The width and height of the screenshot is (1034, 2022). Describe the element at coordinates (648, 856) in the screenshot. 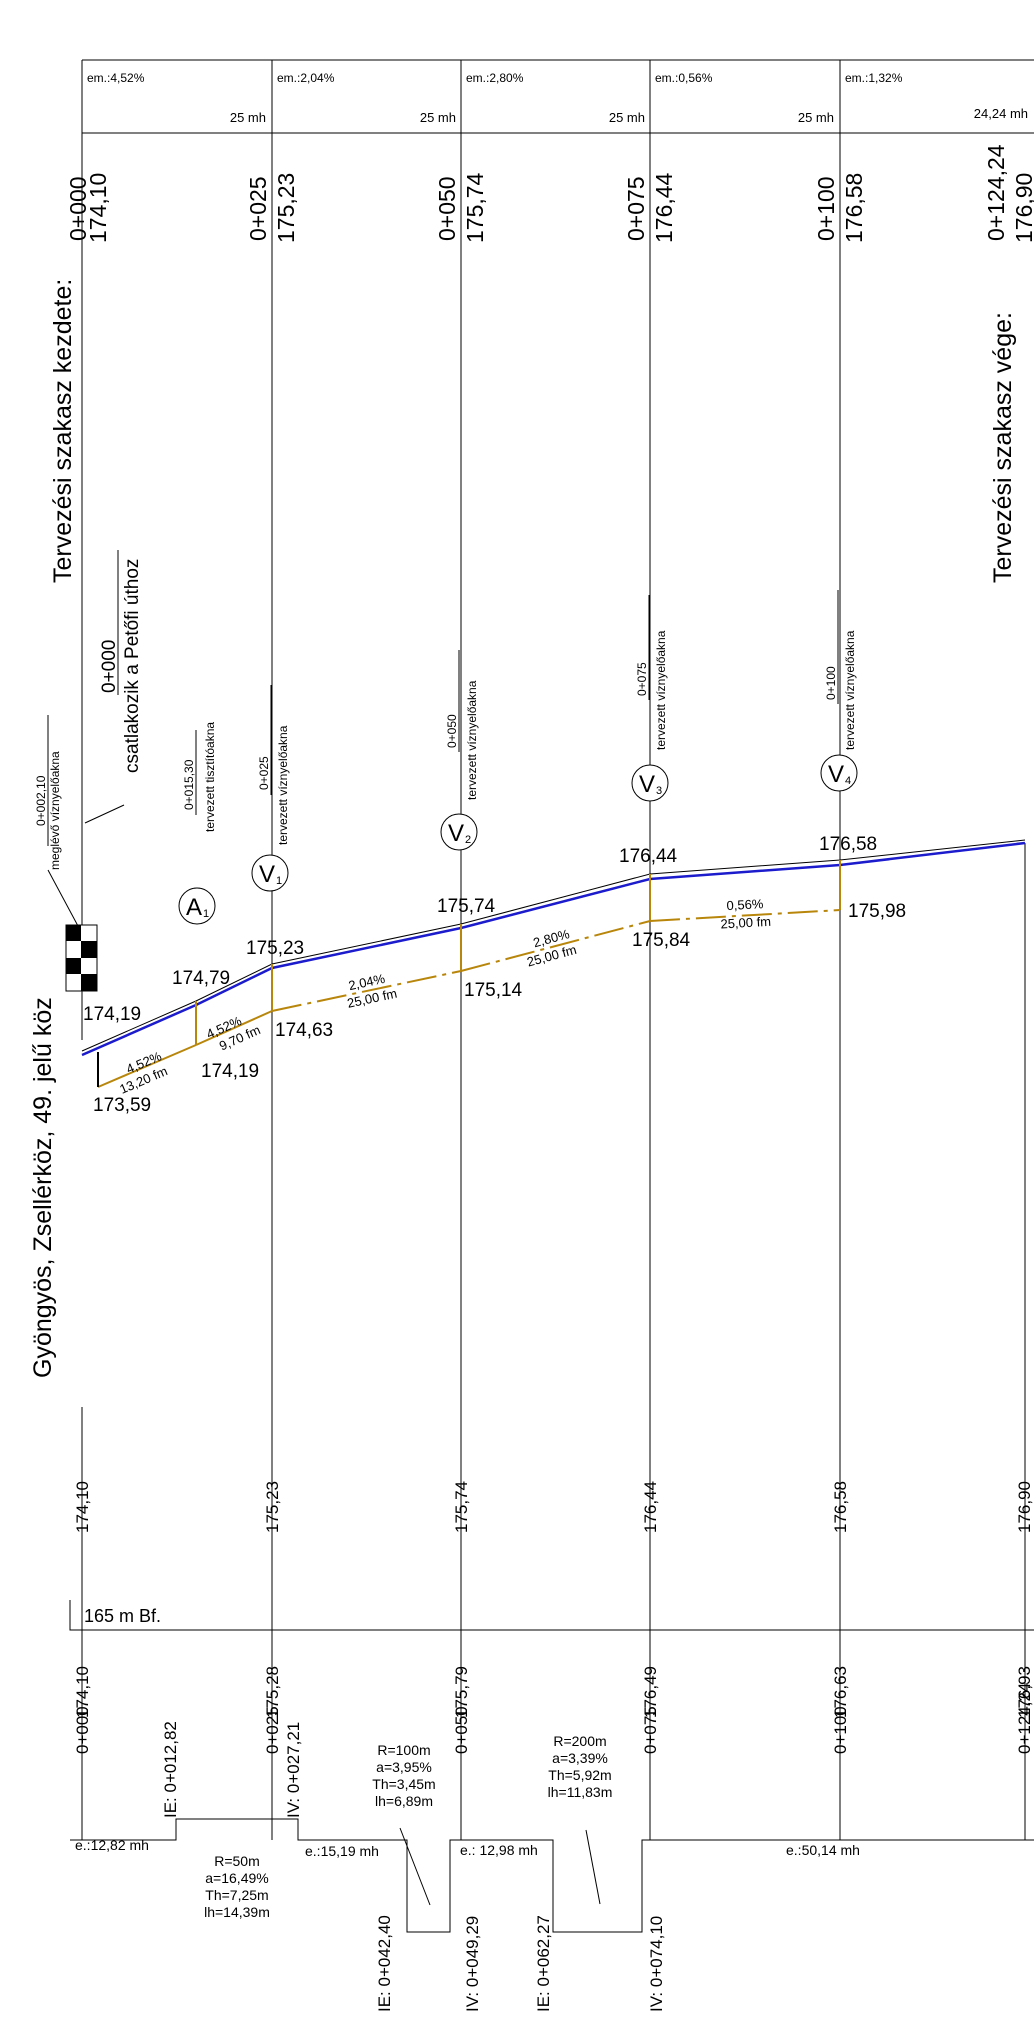

I see `terrain-level: 176,44` at that location.